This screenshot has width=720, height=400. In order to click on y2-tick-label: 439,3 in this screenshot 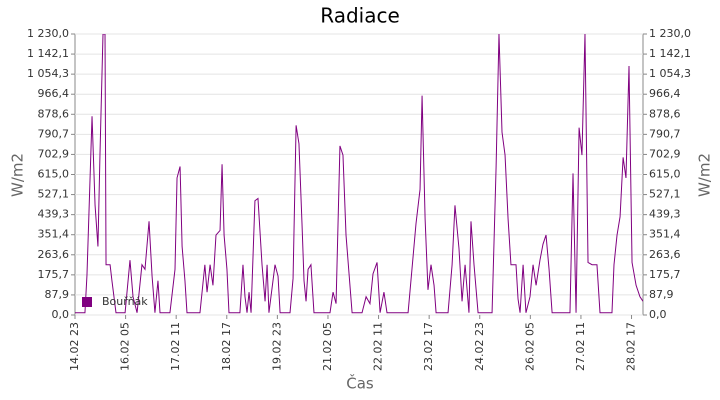, I will do `click(665, 214)`.